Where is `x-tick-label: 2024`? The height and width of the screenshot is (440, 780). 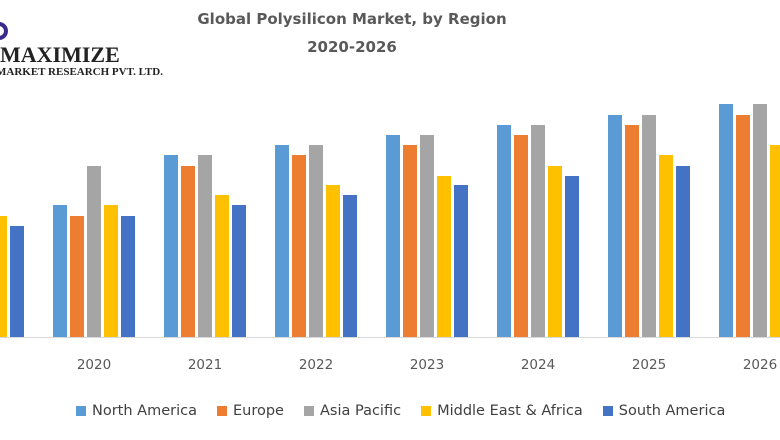 x-tick-label: 2024 is located at coordinates (538, 365).